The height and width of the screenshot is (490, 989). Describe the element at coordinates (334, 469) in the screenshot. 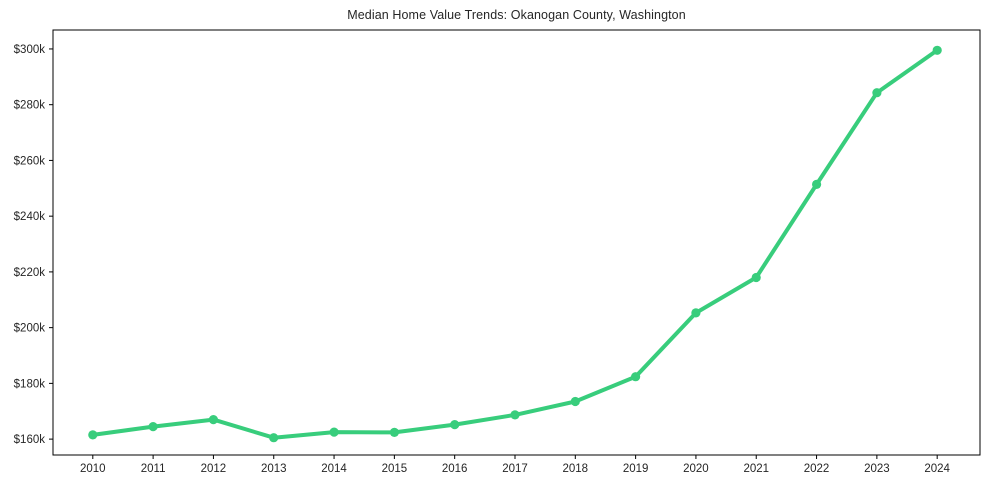

I see `x-tick-label: 2014` at that location.